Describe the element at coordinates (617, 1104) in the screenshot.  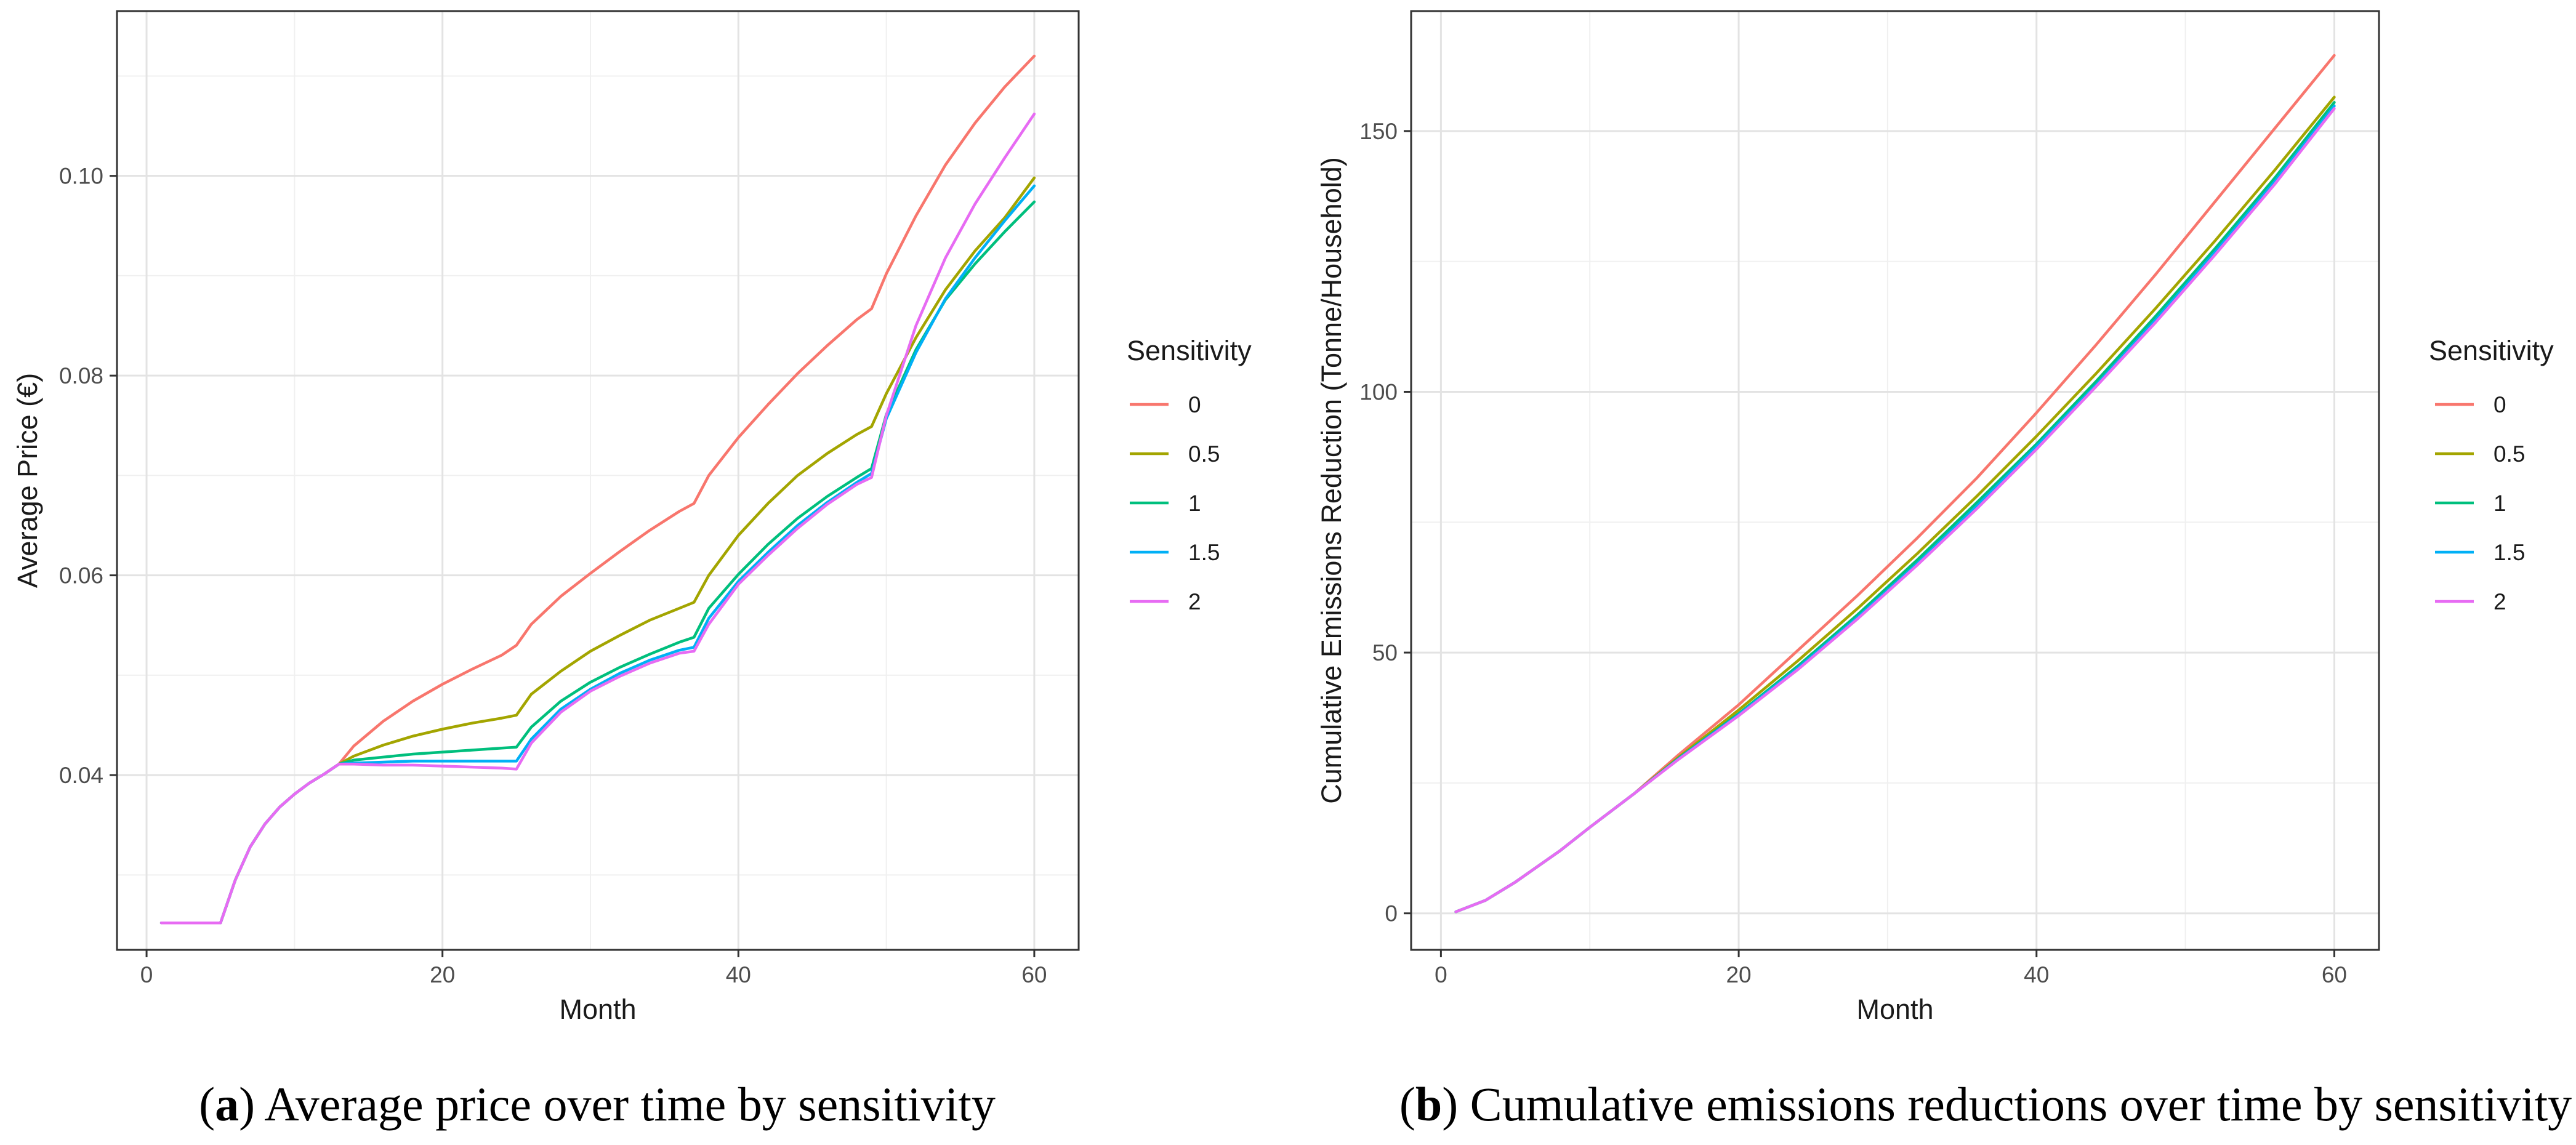
I see `caption-text: ) Average price over time by sensitivity` at that location.